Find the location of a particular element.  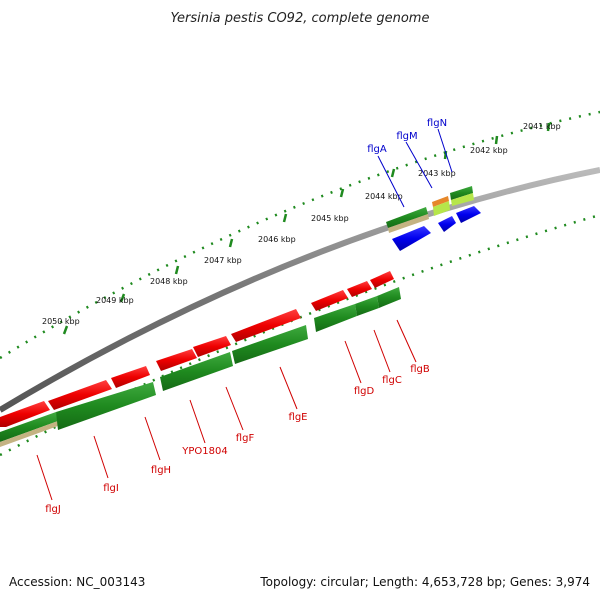

kbp-label-2048: 2048 kbp is located at coordinates (169, 281).